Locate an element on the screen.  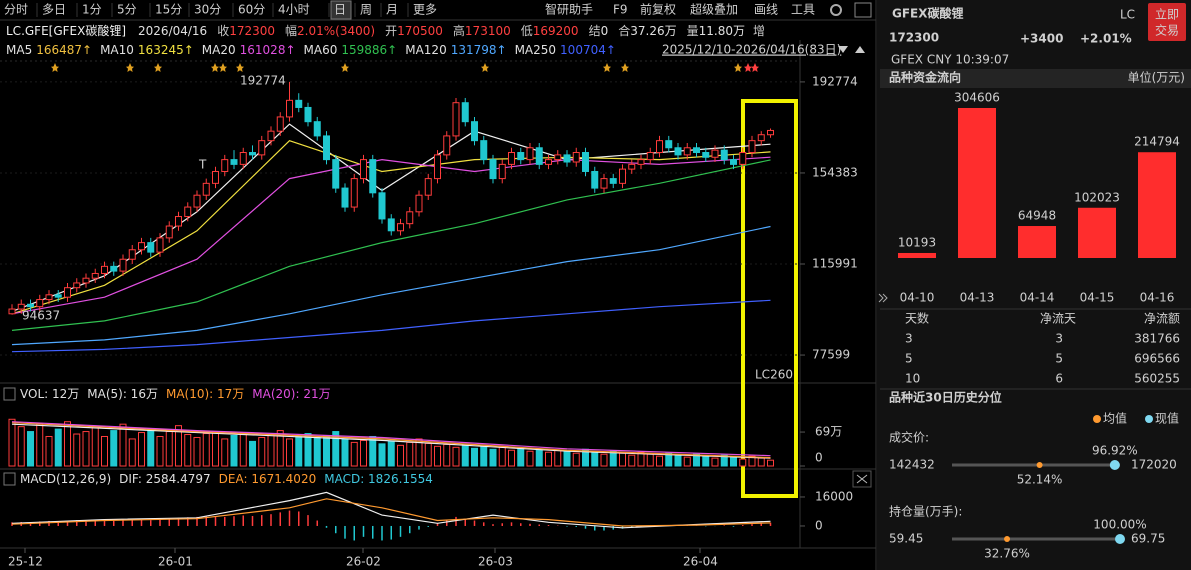
toolbar-action: F9 is located at coordinates (620, 10).